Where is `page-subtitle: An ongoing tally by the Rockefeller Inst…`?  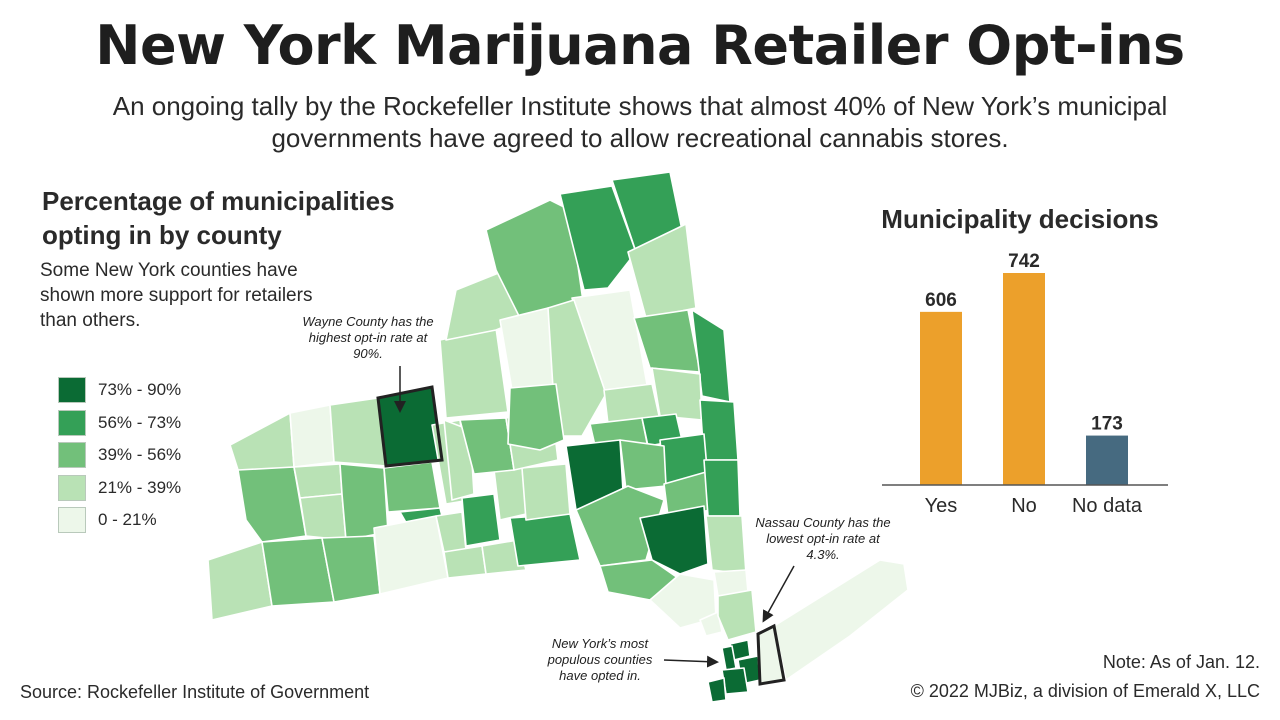
page-subtitle: An ongoing tally by the Rockefeller Inst… is located at coordinates (640, 122).